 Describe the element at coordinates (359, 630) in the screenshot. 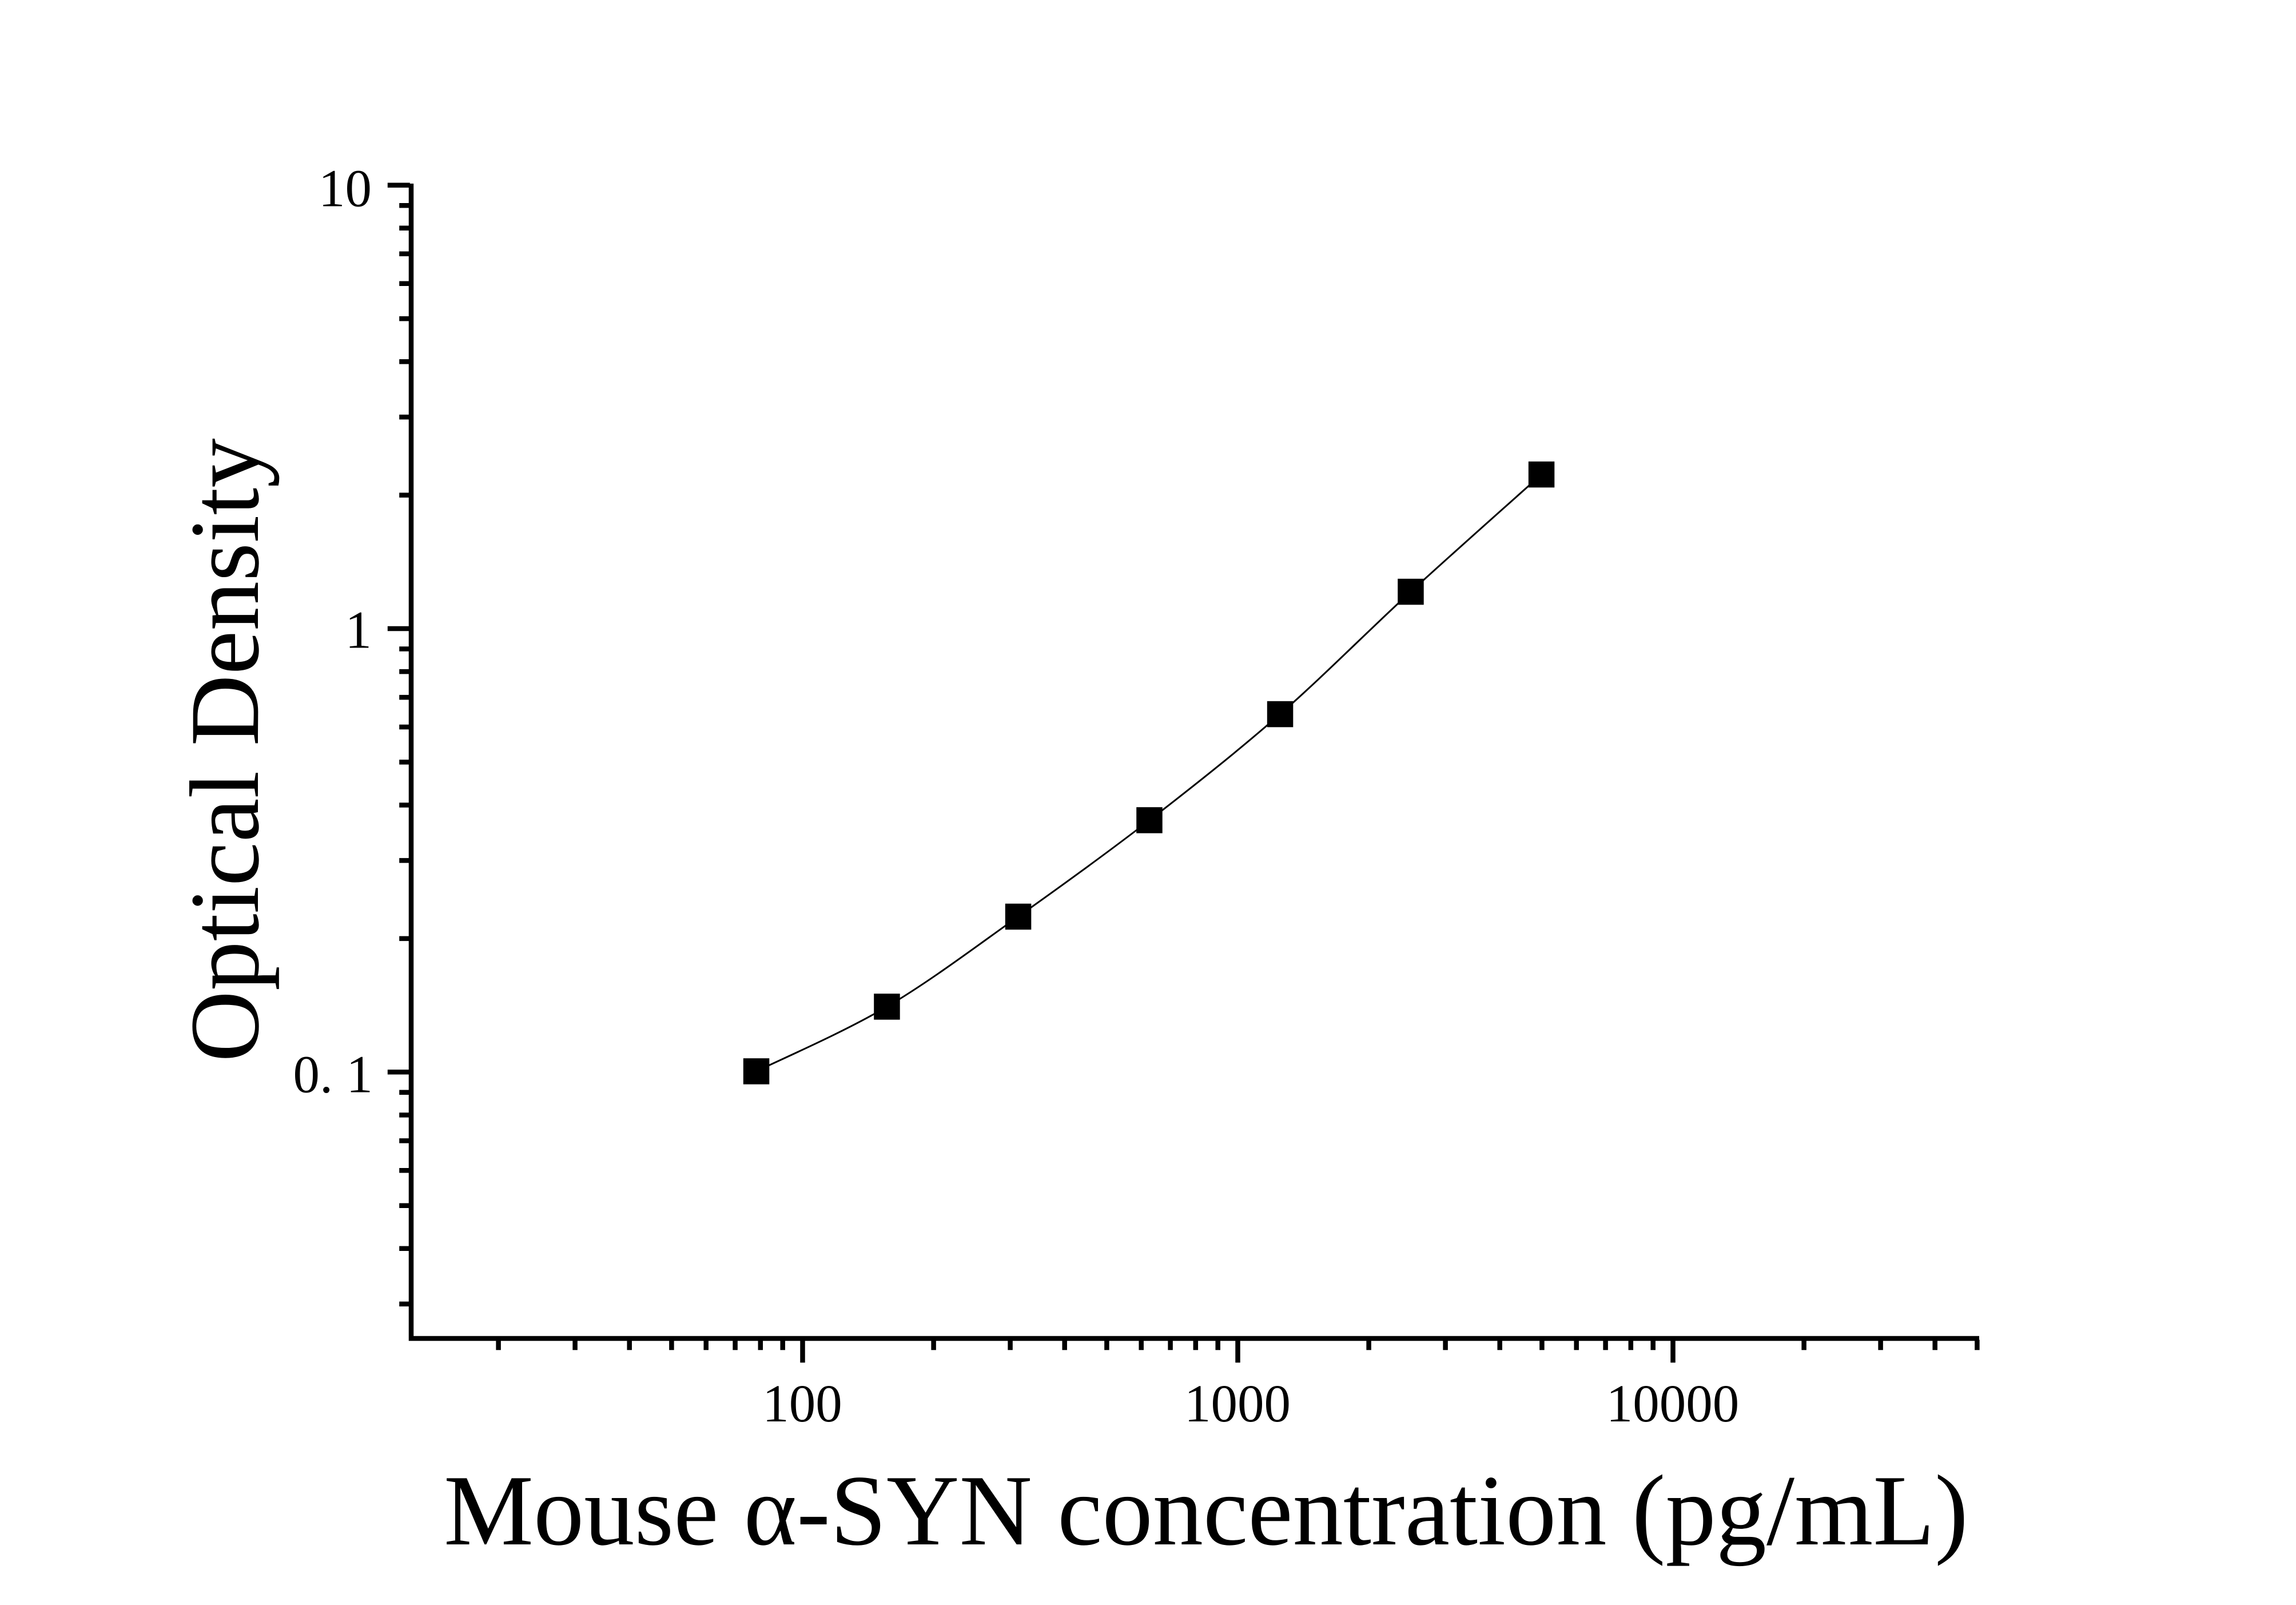

I see `svg-text: 1` at that location.